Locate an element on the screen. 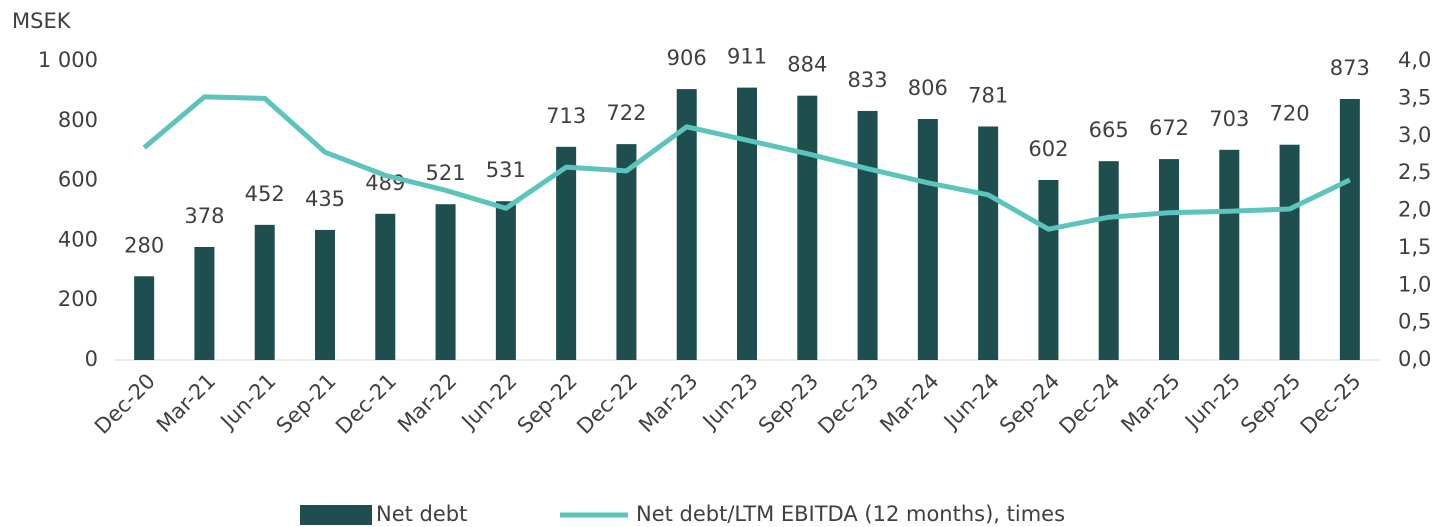  data-label: 672 is located at coordinates (1169, 128).